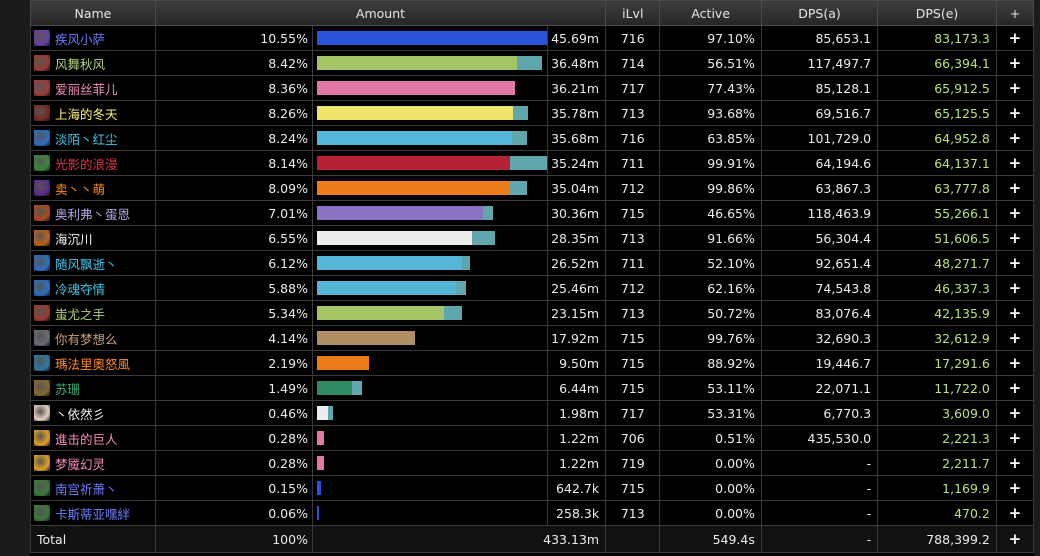  I want to click on player-name-cell: 卡斯蒂亚嘿絆, so click(93, 513).